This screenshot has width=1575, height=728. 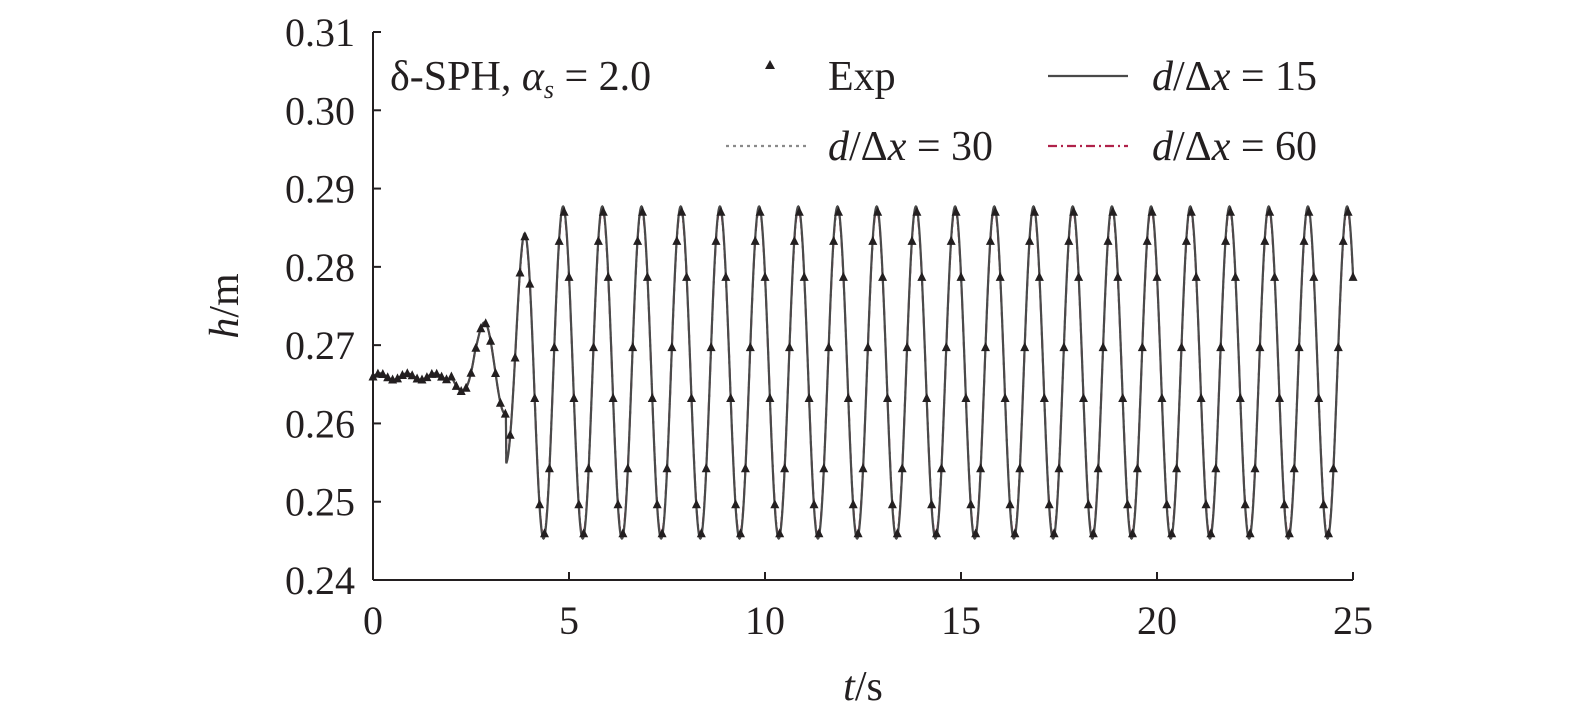 What do you see at coordinates (320, 189) in the screenshot?
I see `y-tick-label-5: 0.29` at bounding box center [320, 189].